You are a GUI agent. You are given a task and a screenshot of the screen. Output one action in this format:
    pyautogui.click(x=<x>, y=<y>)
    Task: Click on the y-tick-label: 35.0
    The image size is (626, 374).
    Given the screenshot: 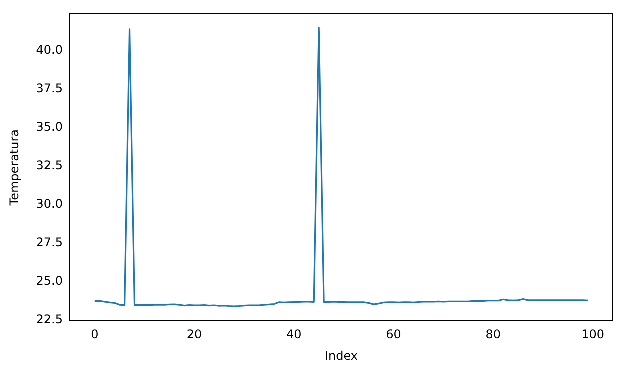 What is the action you would take?
    pyautogui.click(x=49, y=127)
    